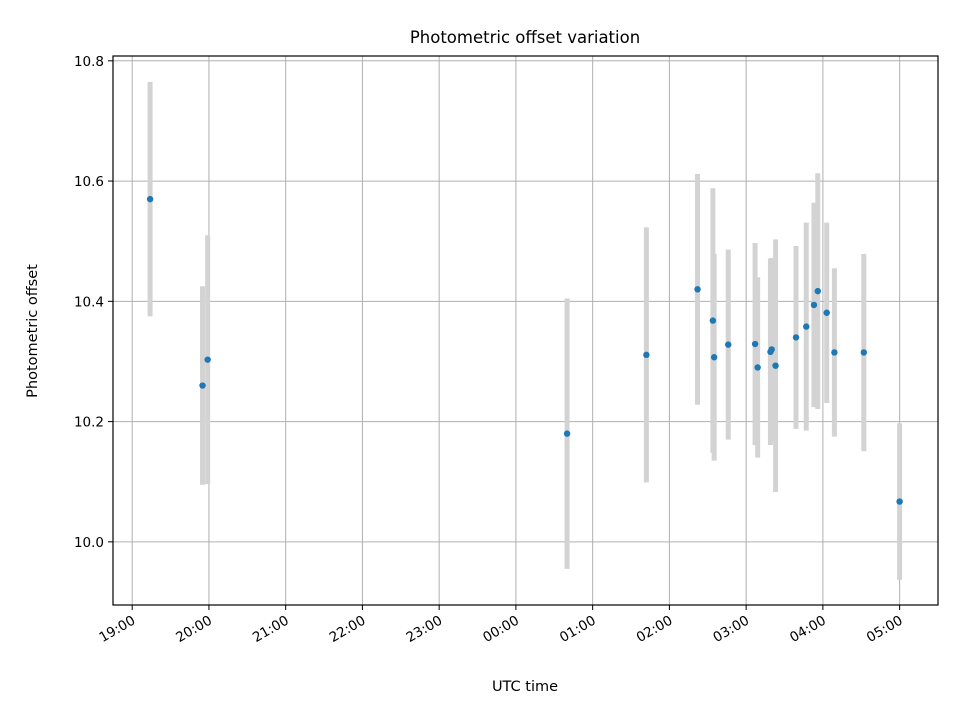 This screenshot has height=720, width=960. I want to click on y-tick-label: 10.4, so click(89, 302).